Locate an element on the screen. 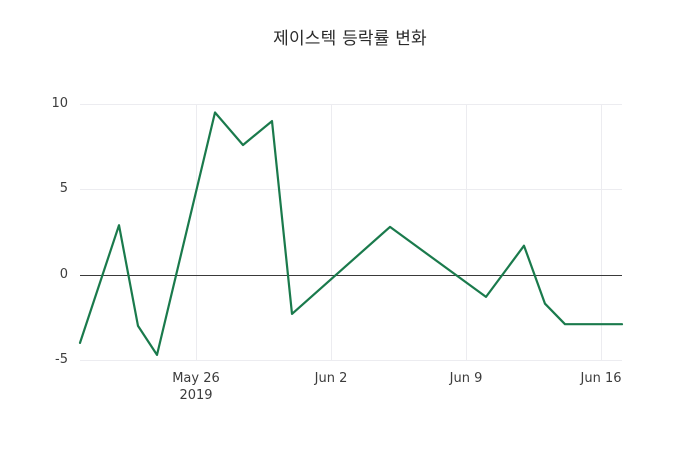 The image size is (700, 450). x-tick-label: Jun 9 is located at coordinates (466, 378).